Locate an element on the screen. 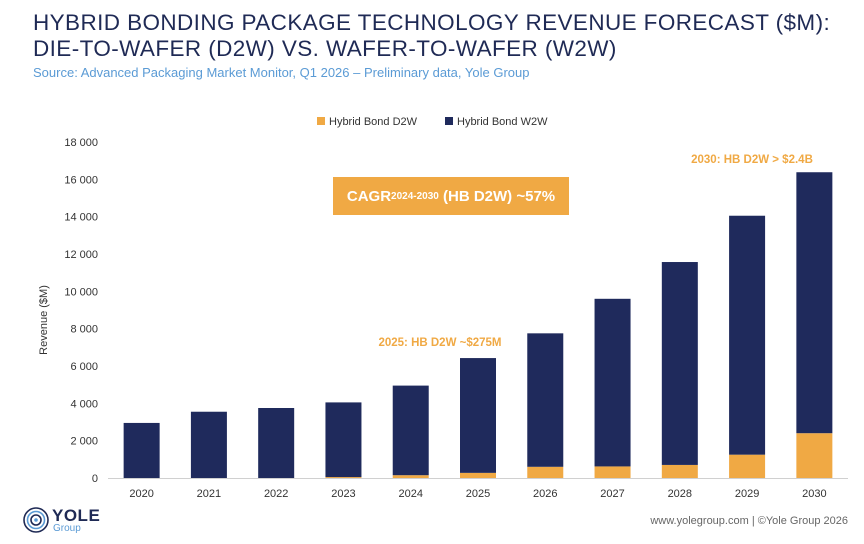 The width and height of the screenshot is (864, 544). bar-w2w-2023 is located at coordinates (343, 440).